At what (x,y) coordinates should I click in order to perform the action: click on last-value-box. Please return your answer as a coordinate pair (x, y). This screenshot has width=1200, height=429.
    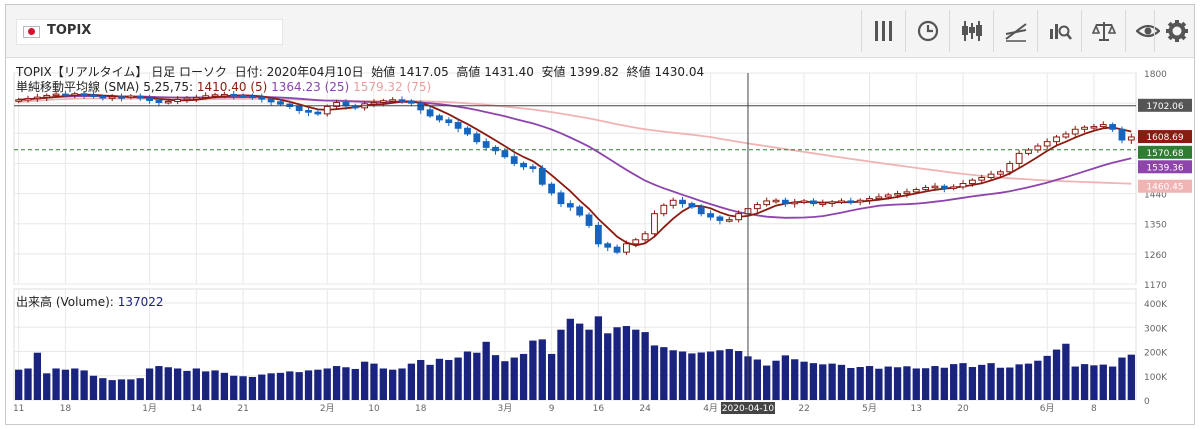
    Looking at the image, I should click on (1165, 186).